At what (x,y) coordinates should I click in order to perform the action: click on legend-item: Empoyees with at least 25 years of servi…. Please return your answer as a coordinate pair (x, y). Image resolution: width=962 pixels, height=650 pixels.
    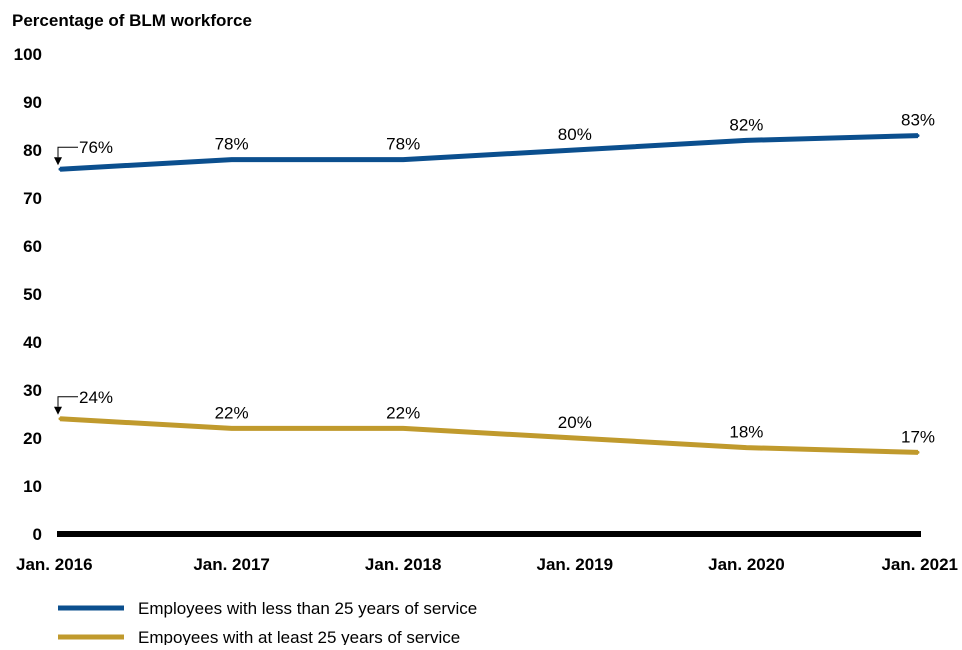
    Looking at the image, I should click on (259, 637).